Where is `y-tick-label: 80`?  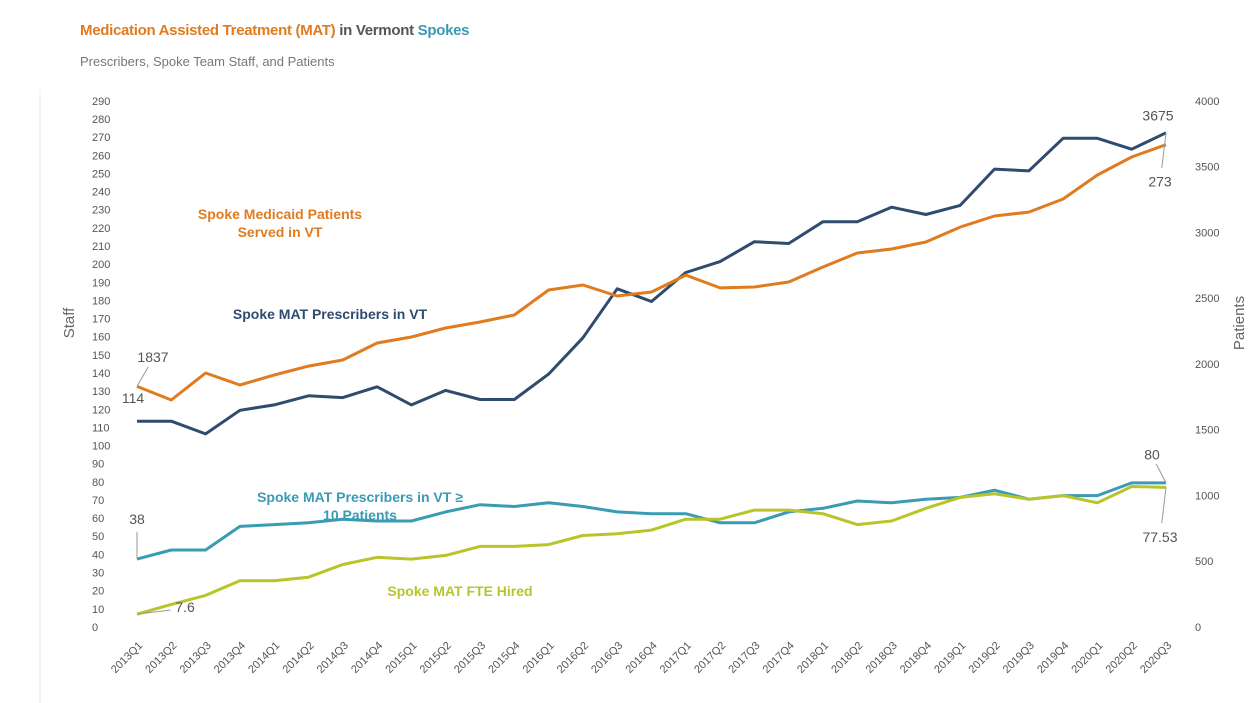 y-tick-label: 80 is located at coordinates (98, 483).